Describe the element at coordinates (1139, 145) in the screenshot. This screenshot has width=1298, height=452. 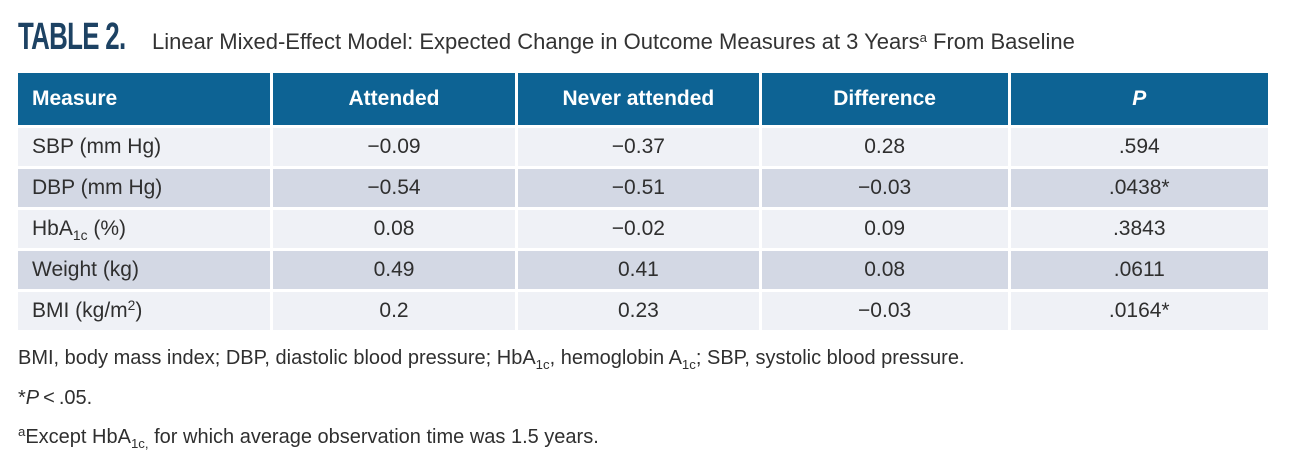
I see `p-value-cell: .594` at that location.